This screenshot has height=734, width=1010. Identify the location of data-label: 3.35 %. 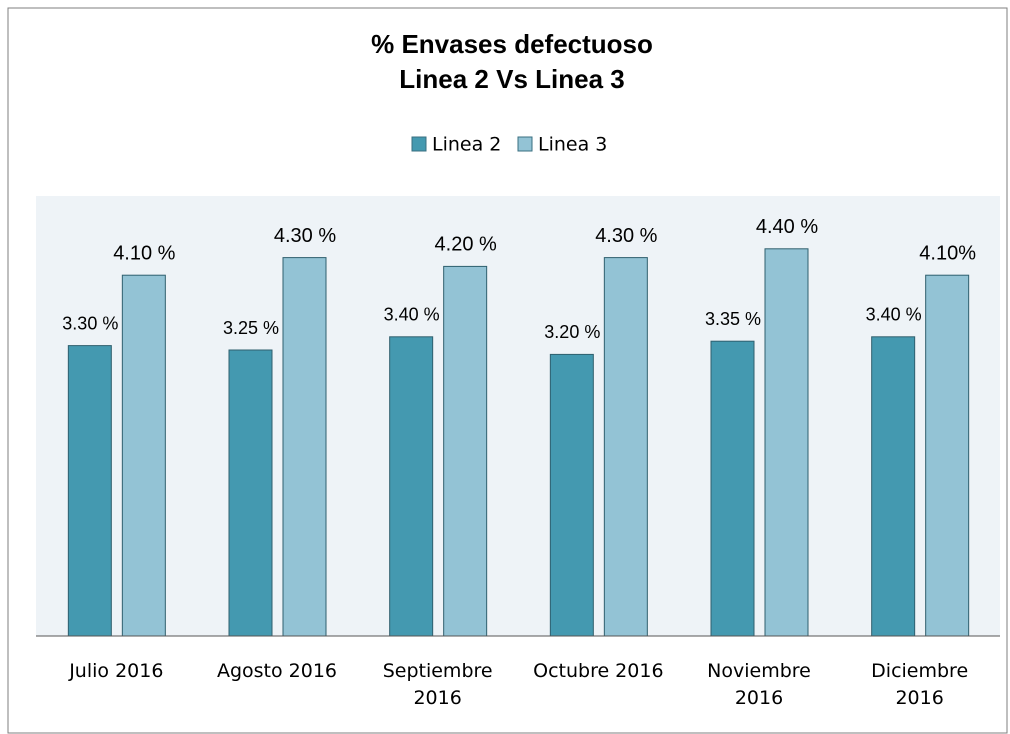
(733, 319).